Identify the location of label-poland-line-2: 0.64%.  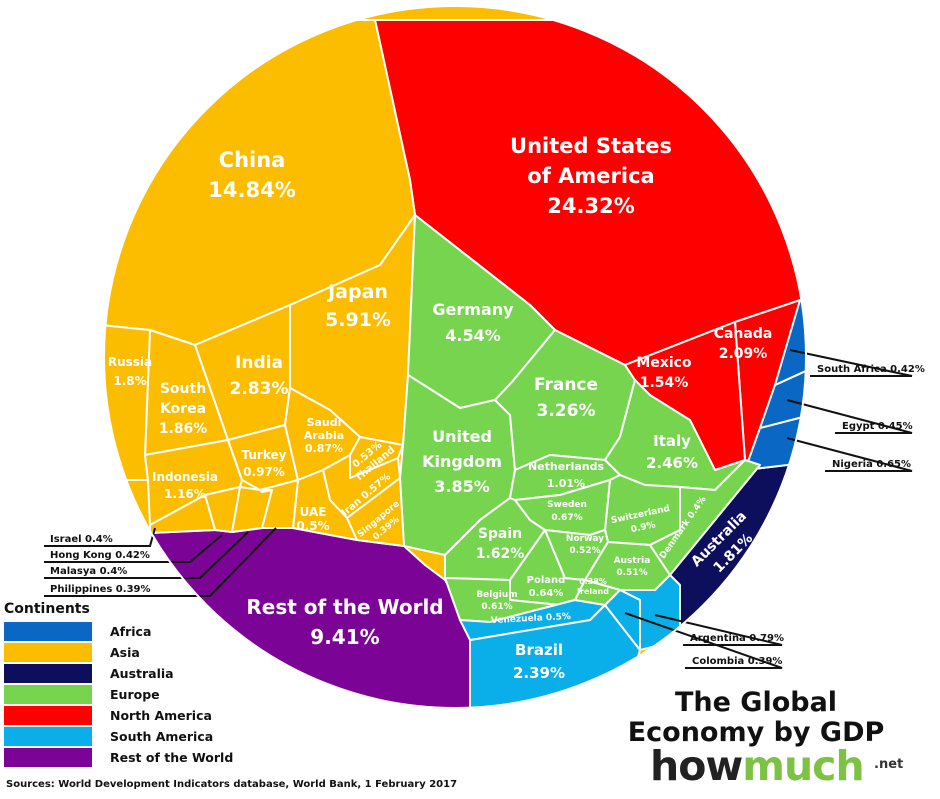
(546, 593).